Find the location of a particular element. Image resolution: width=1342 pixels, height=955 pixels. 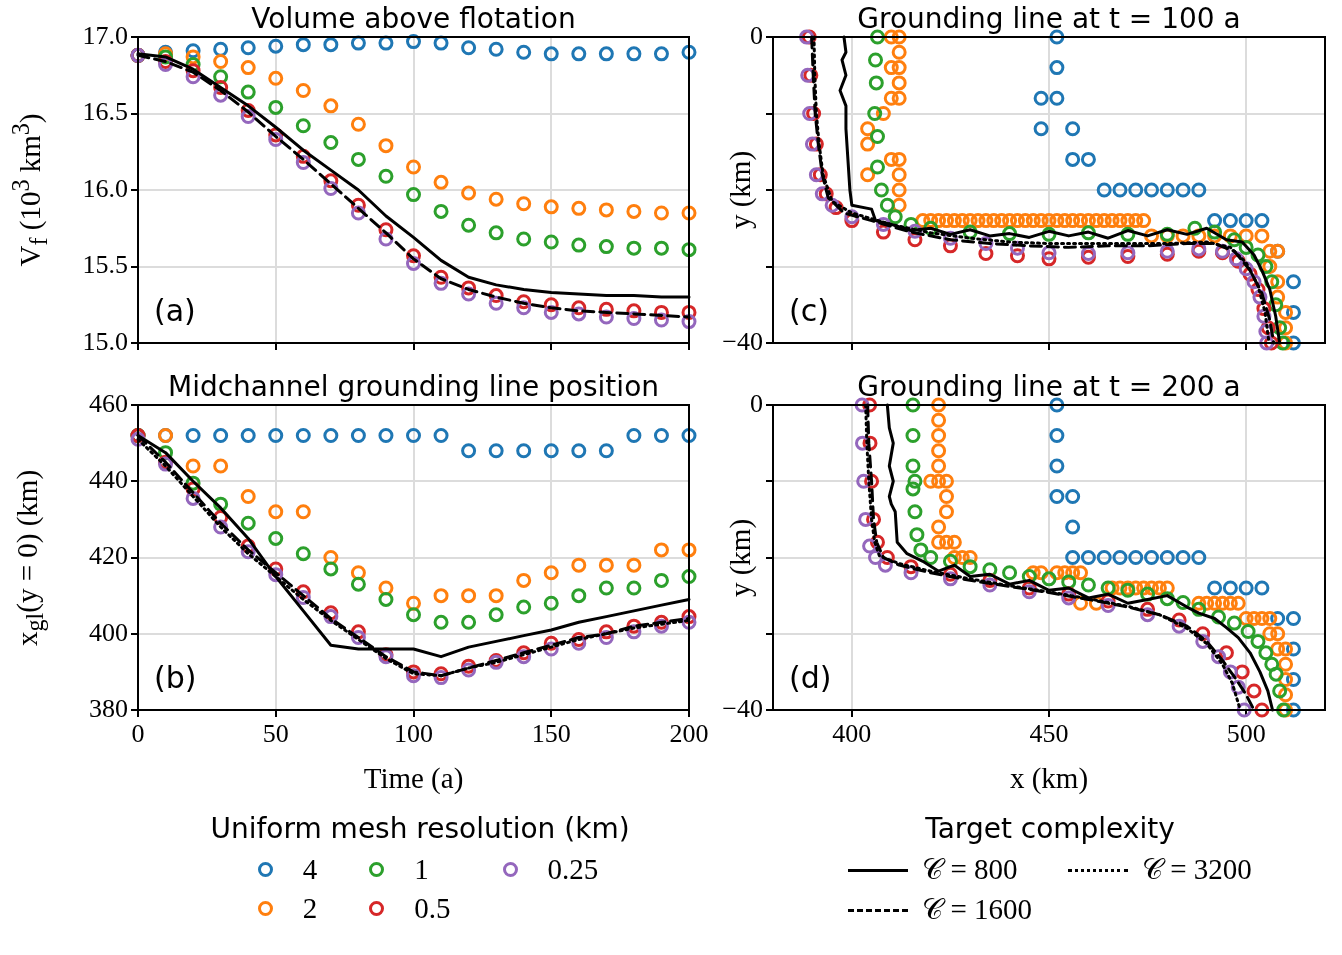

chart-title: Grounding line at t = 100 a is located at coordinates (1049, 18).